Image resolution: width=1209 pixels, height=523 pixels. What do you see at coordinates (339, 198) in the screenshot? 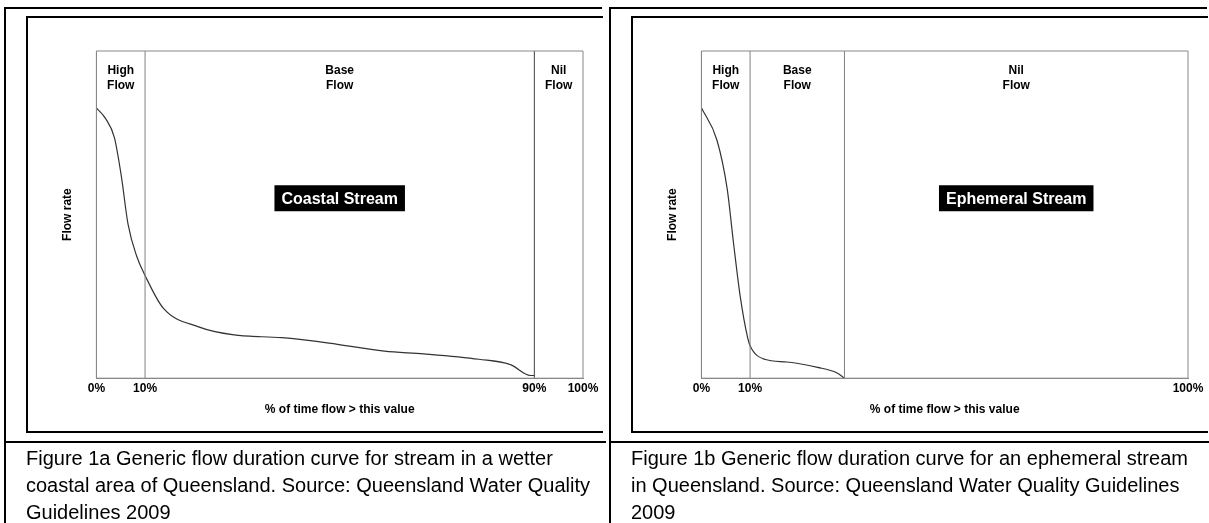
I see `text: Coastal Stream` at bounding box center [339, 198].